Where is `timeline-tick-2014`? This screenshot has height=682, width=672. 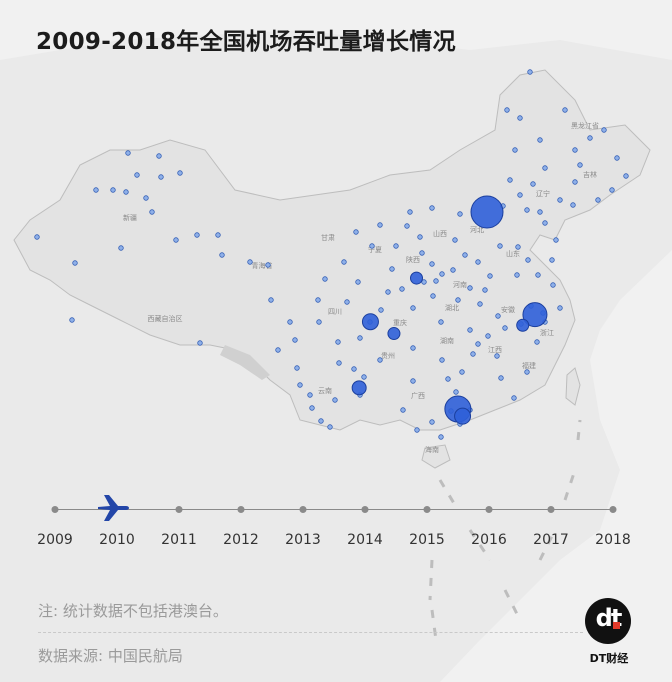 timeline-tick-2014 is located at coordinates (365, 509).